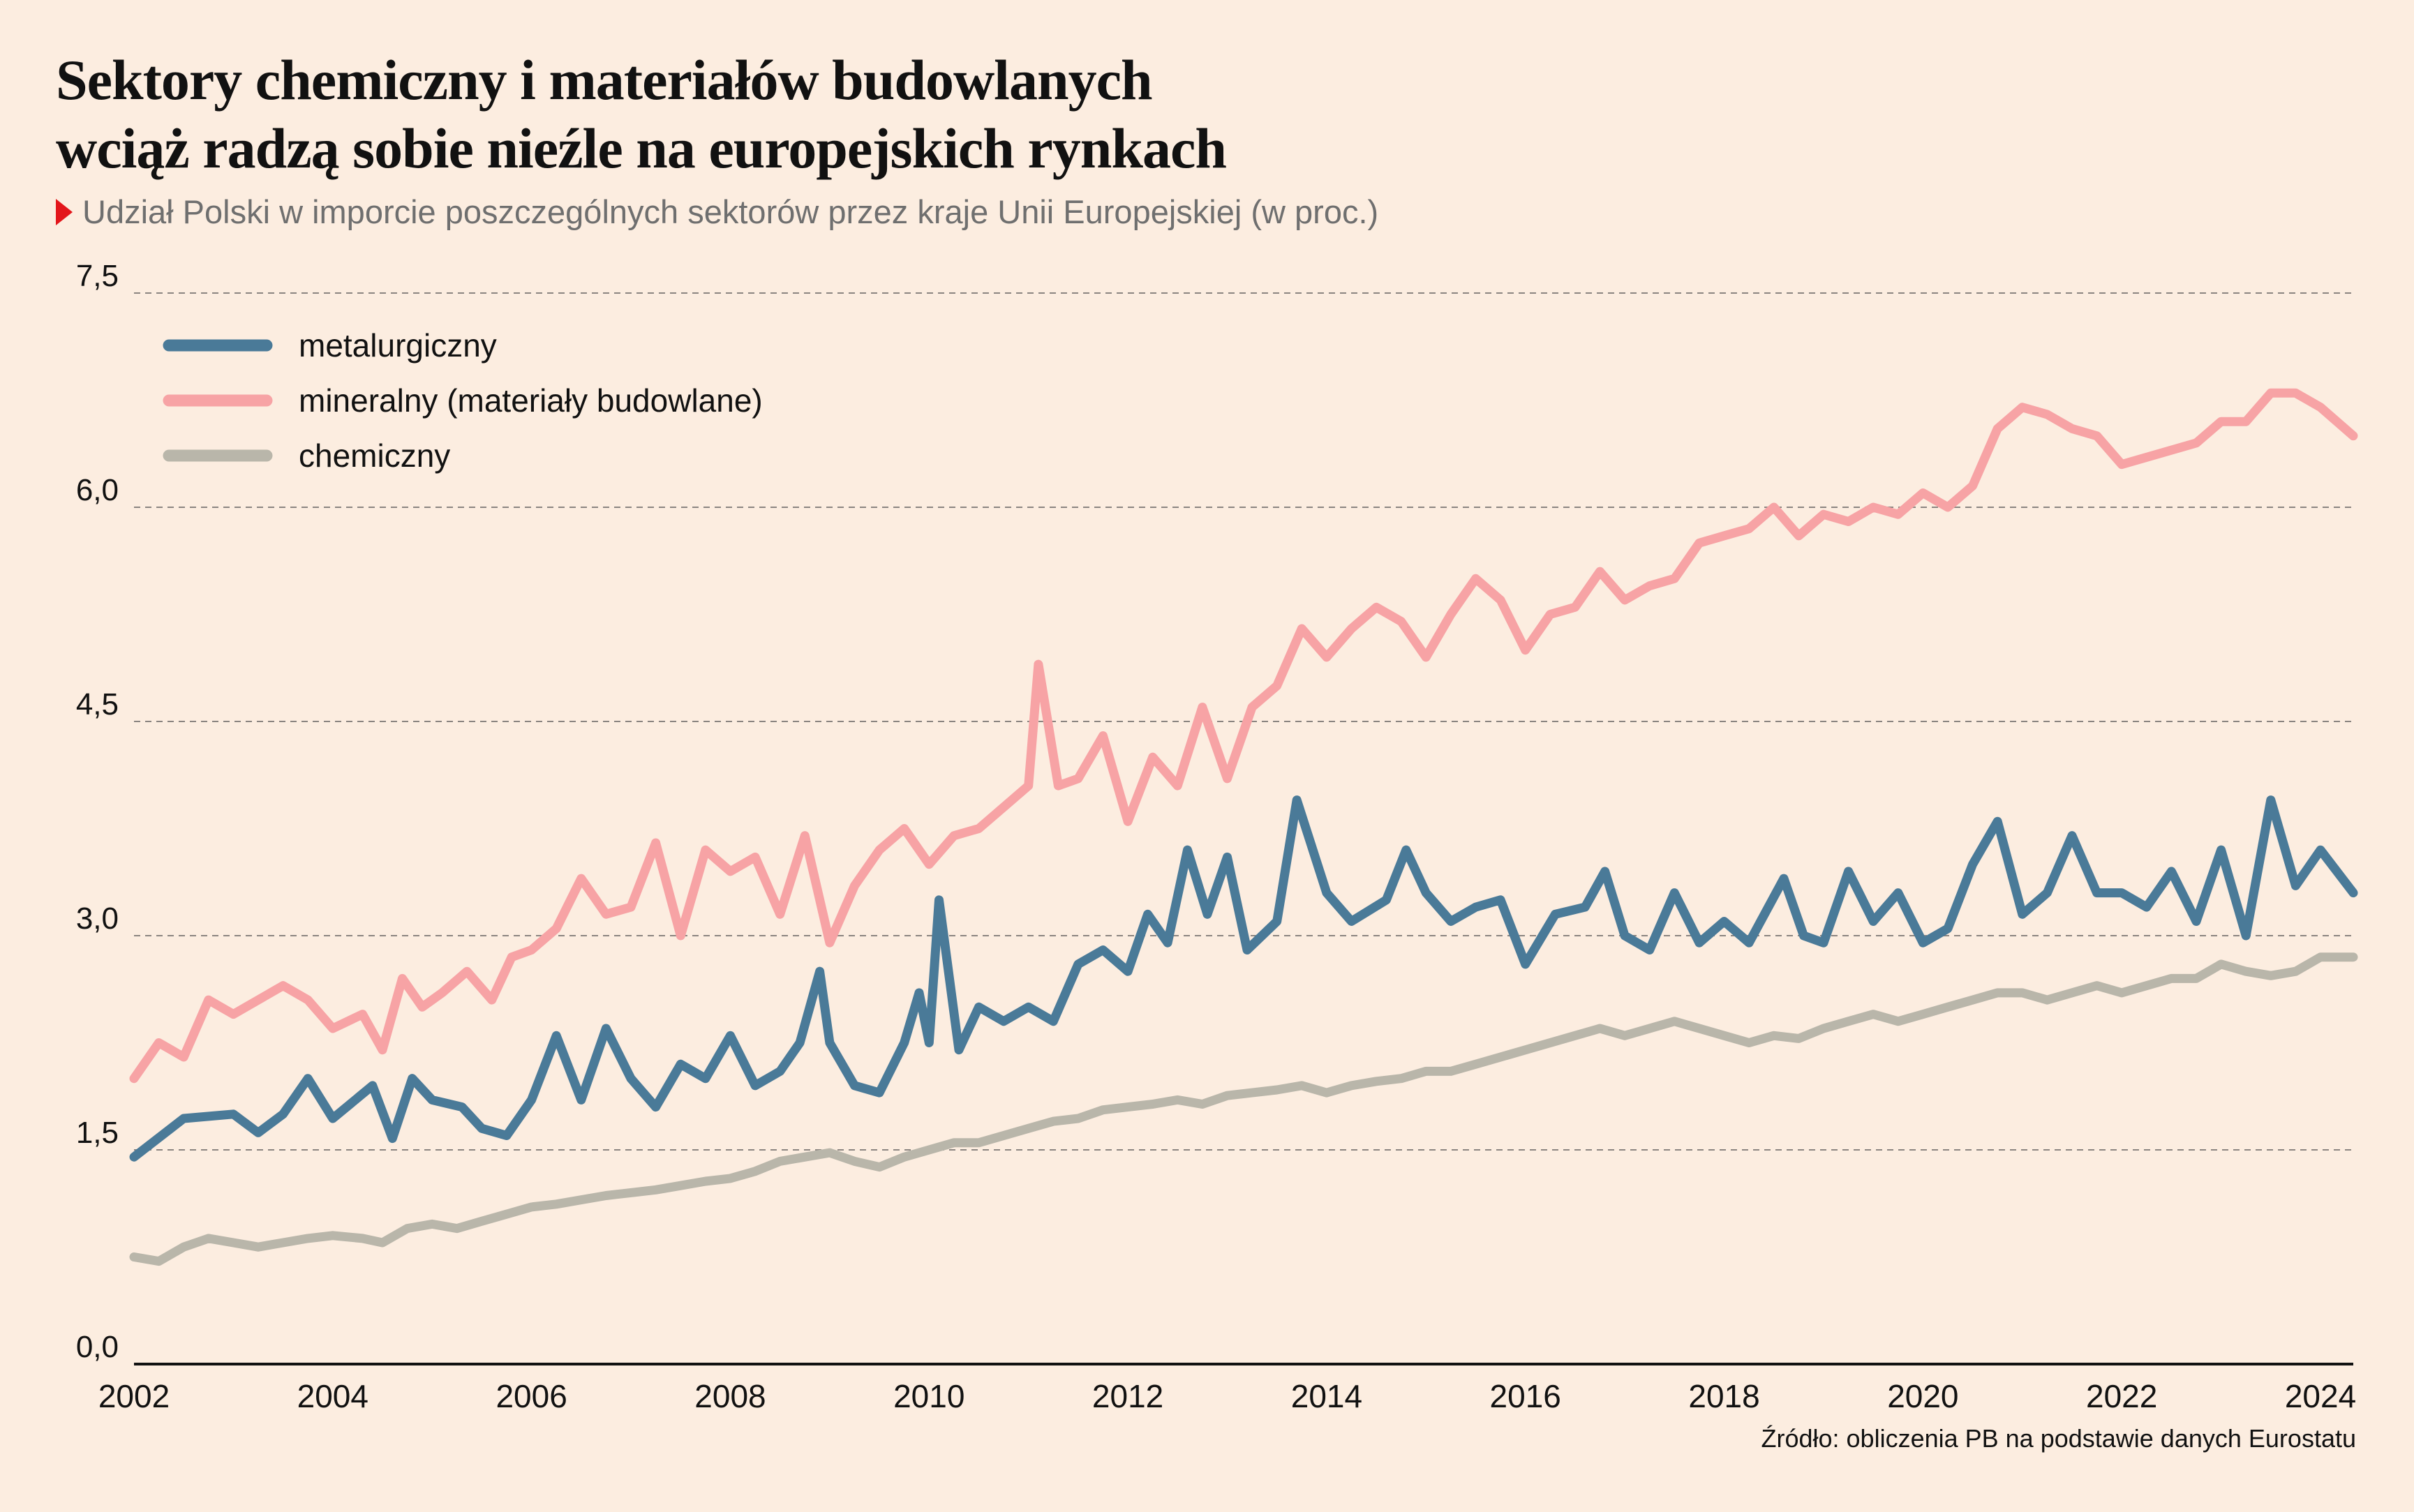 The image size is (2414, 1512). I want to click on y-tick-label: 0,0, so click(97, 1347).